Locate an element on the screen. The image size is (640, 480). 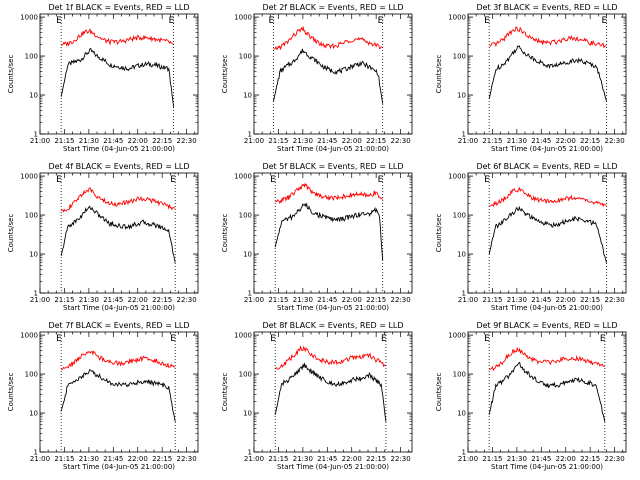
panel-title: Det 8f BLACK = Events, RED = LLD is located at coordinates (332, 325).